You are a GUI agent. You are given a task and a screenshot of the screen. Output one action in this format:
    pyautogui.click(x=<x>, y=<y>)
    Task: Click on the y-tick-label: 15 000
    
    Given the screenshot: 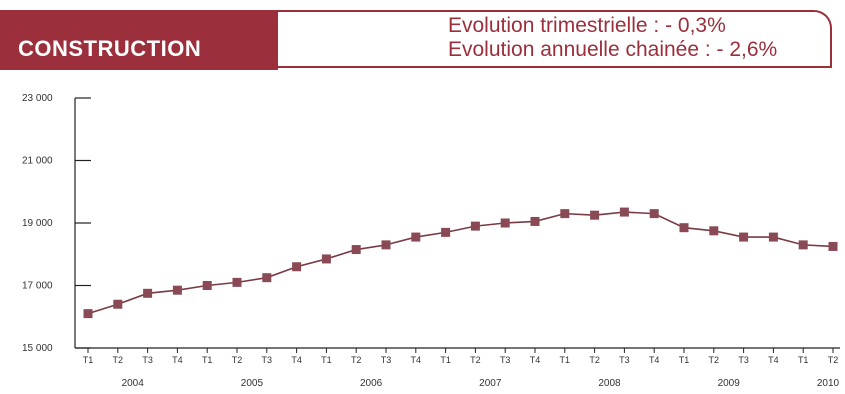 What is the action you would take?
    pyautogui.click(x=37, y=348)
    